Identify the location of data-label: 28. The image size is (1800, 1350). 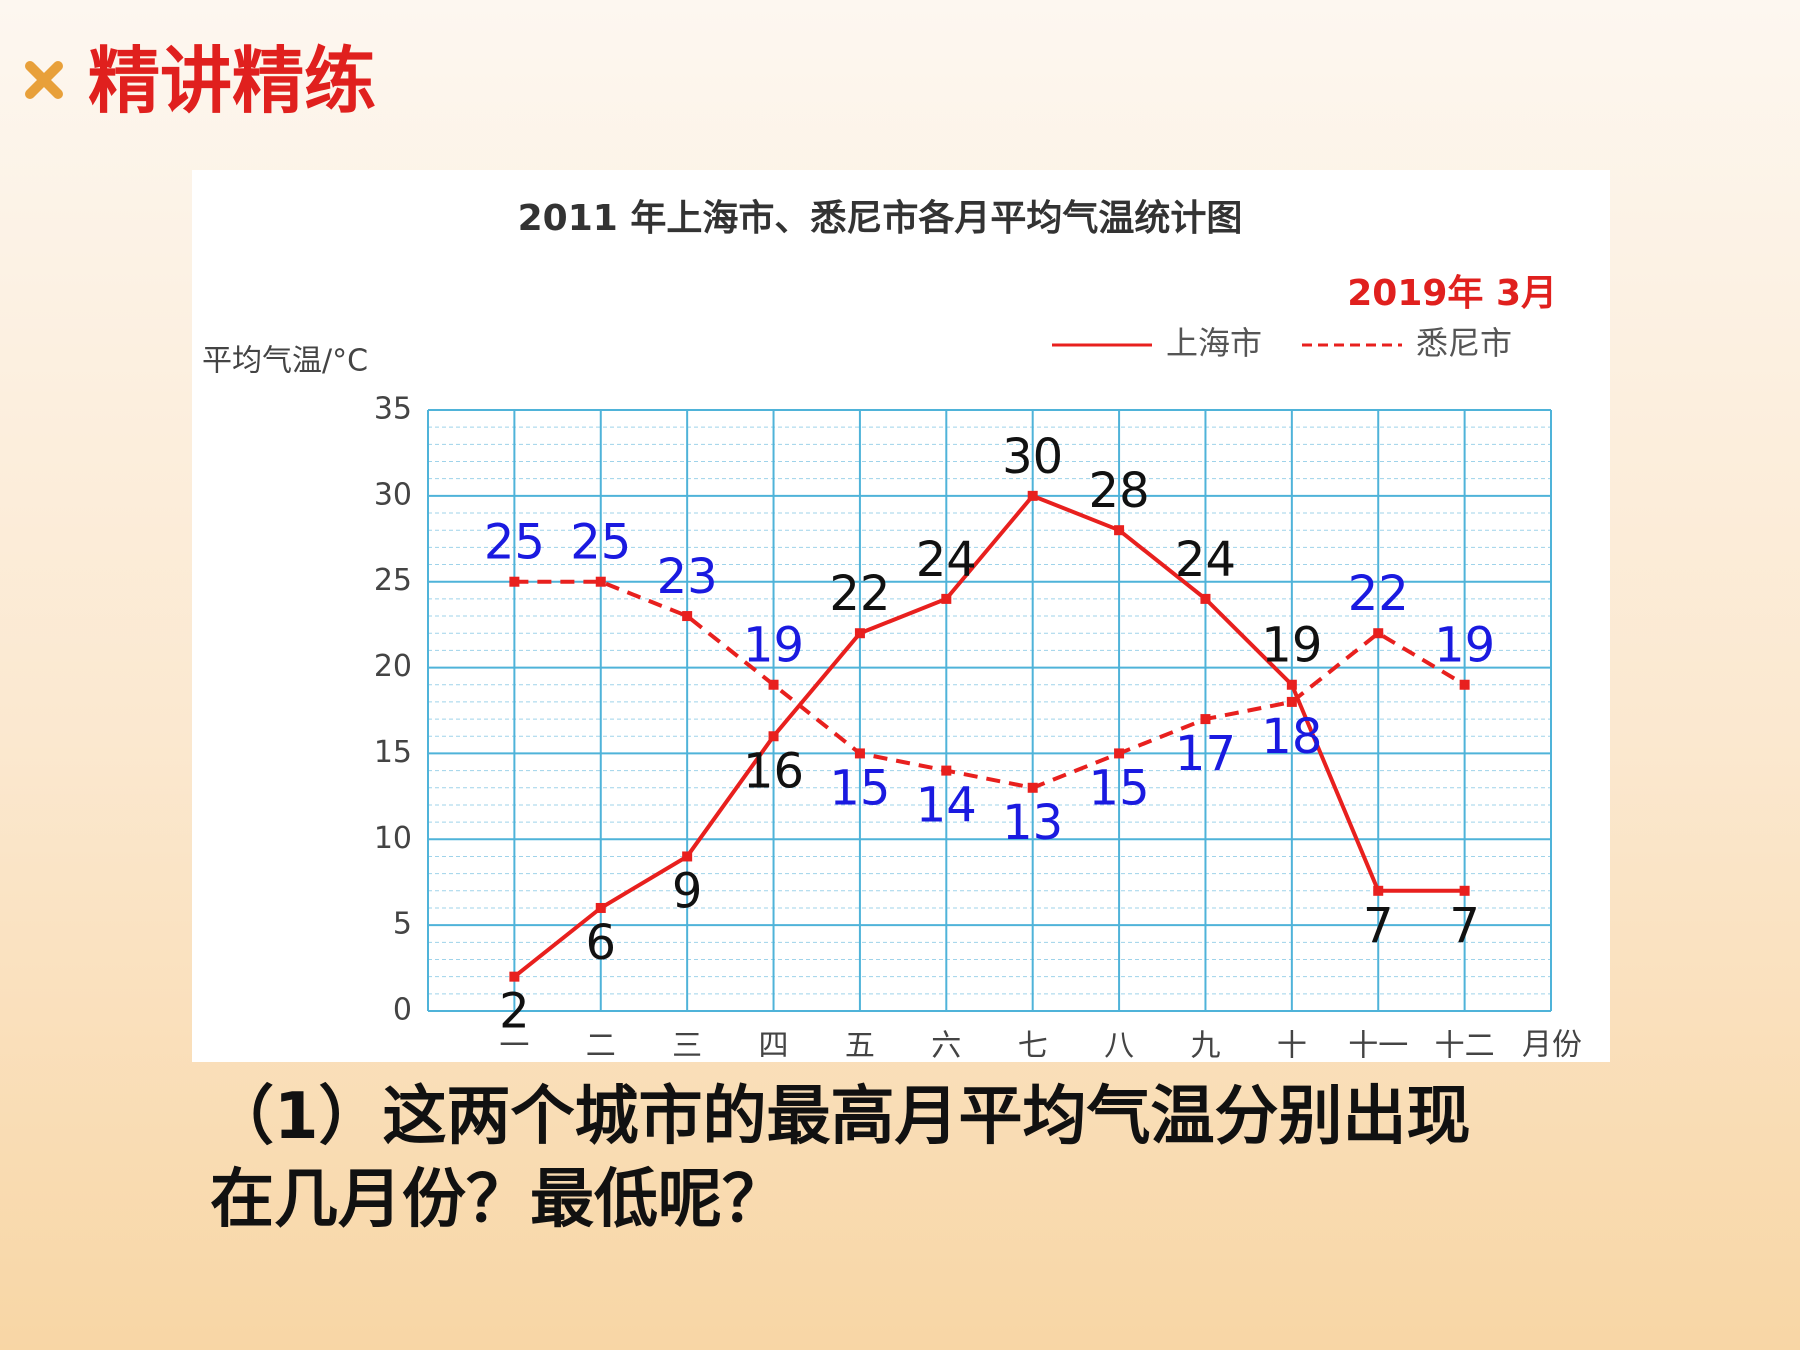
(1119, 491).